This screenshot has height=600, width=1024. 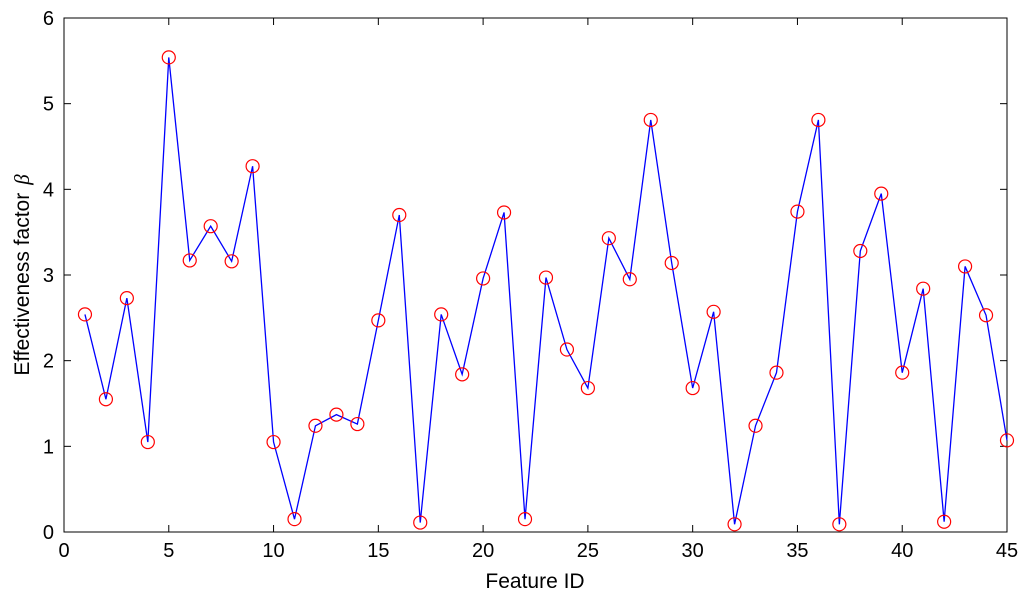 What do you see at coordinates (48, 533) in the screenshot?
I see `y-tick-label: 0` at bounding box center [48, 533].